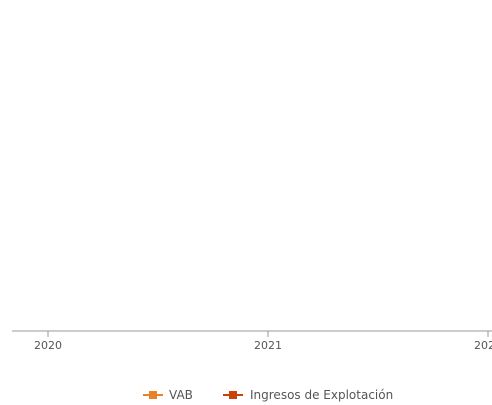  What do you see at coordinates (168, 395) in the screenshot?
I see `legend-item: VAB` at bounding box center [168, 395].